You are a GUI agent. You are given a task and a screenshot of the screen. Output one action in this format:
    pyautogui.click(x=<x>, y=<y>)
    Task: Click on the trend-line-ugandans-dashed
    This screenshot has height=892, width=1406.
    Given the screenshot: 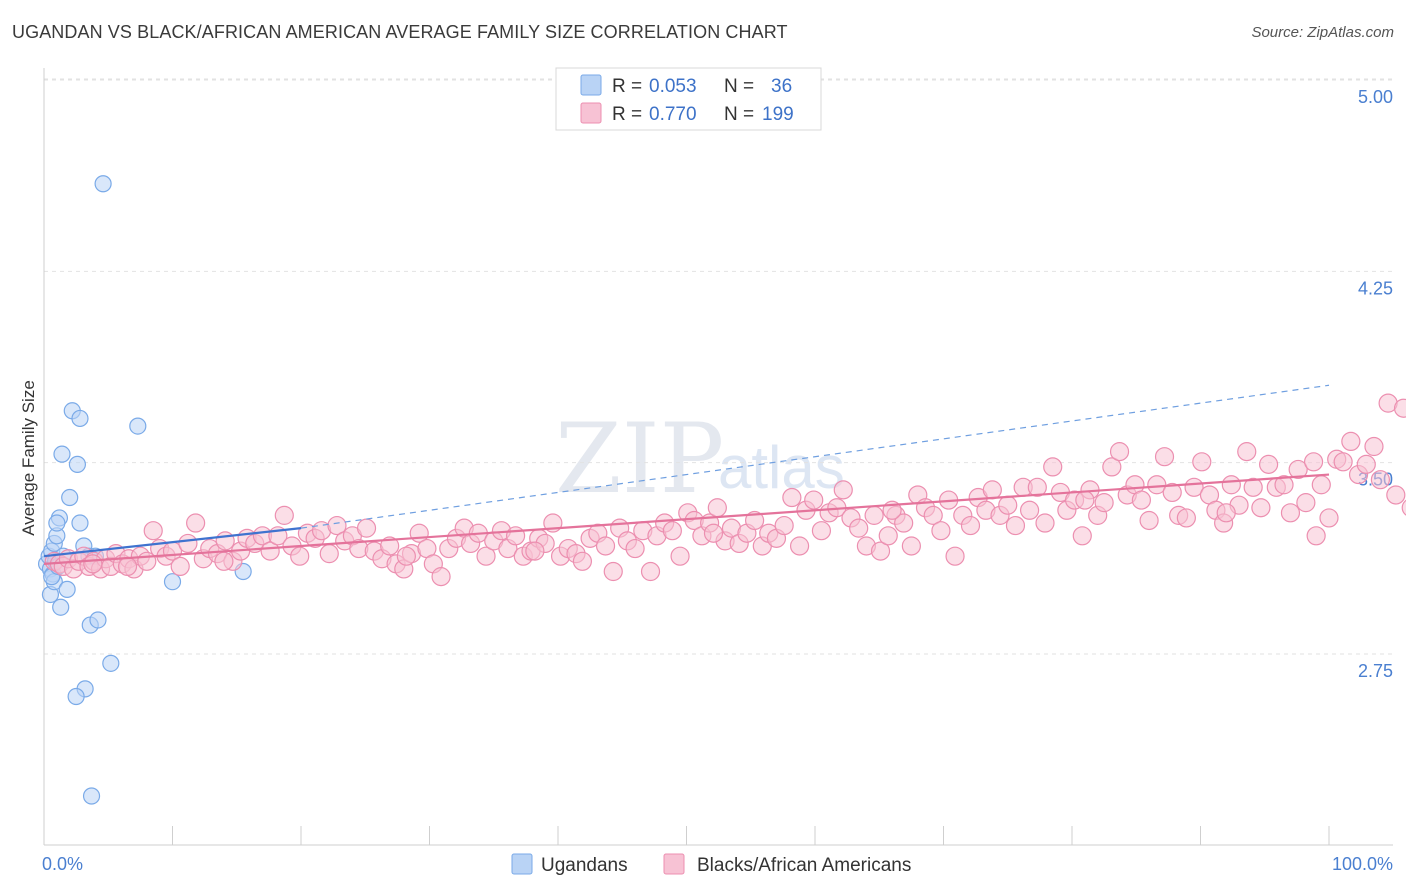 What is the action you would take?
    pyautogui.click(x=815, y=456)
    